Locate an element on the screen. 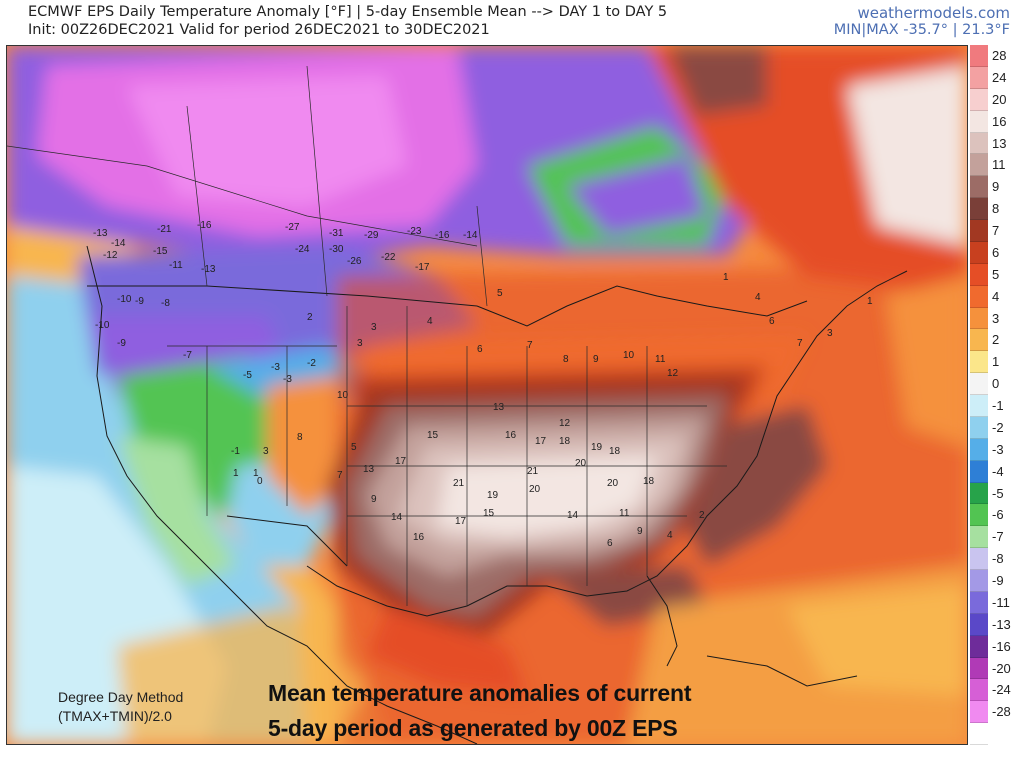 The height and width of the screenshot is (768, 1024). legend-label: 9 is located at coordinates (996, 187).